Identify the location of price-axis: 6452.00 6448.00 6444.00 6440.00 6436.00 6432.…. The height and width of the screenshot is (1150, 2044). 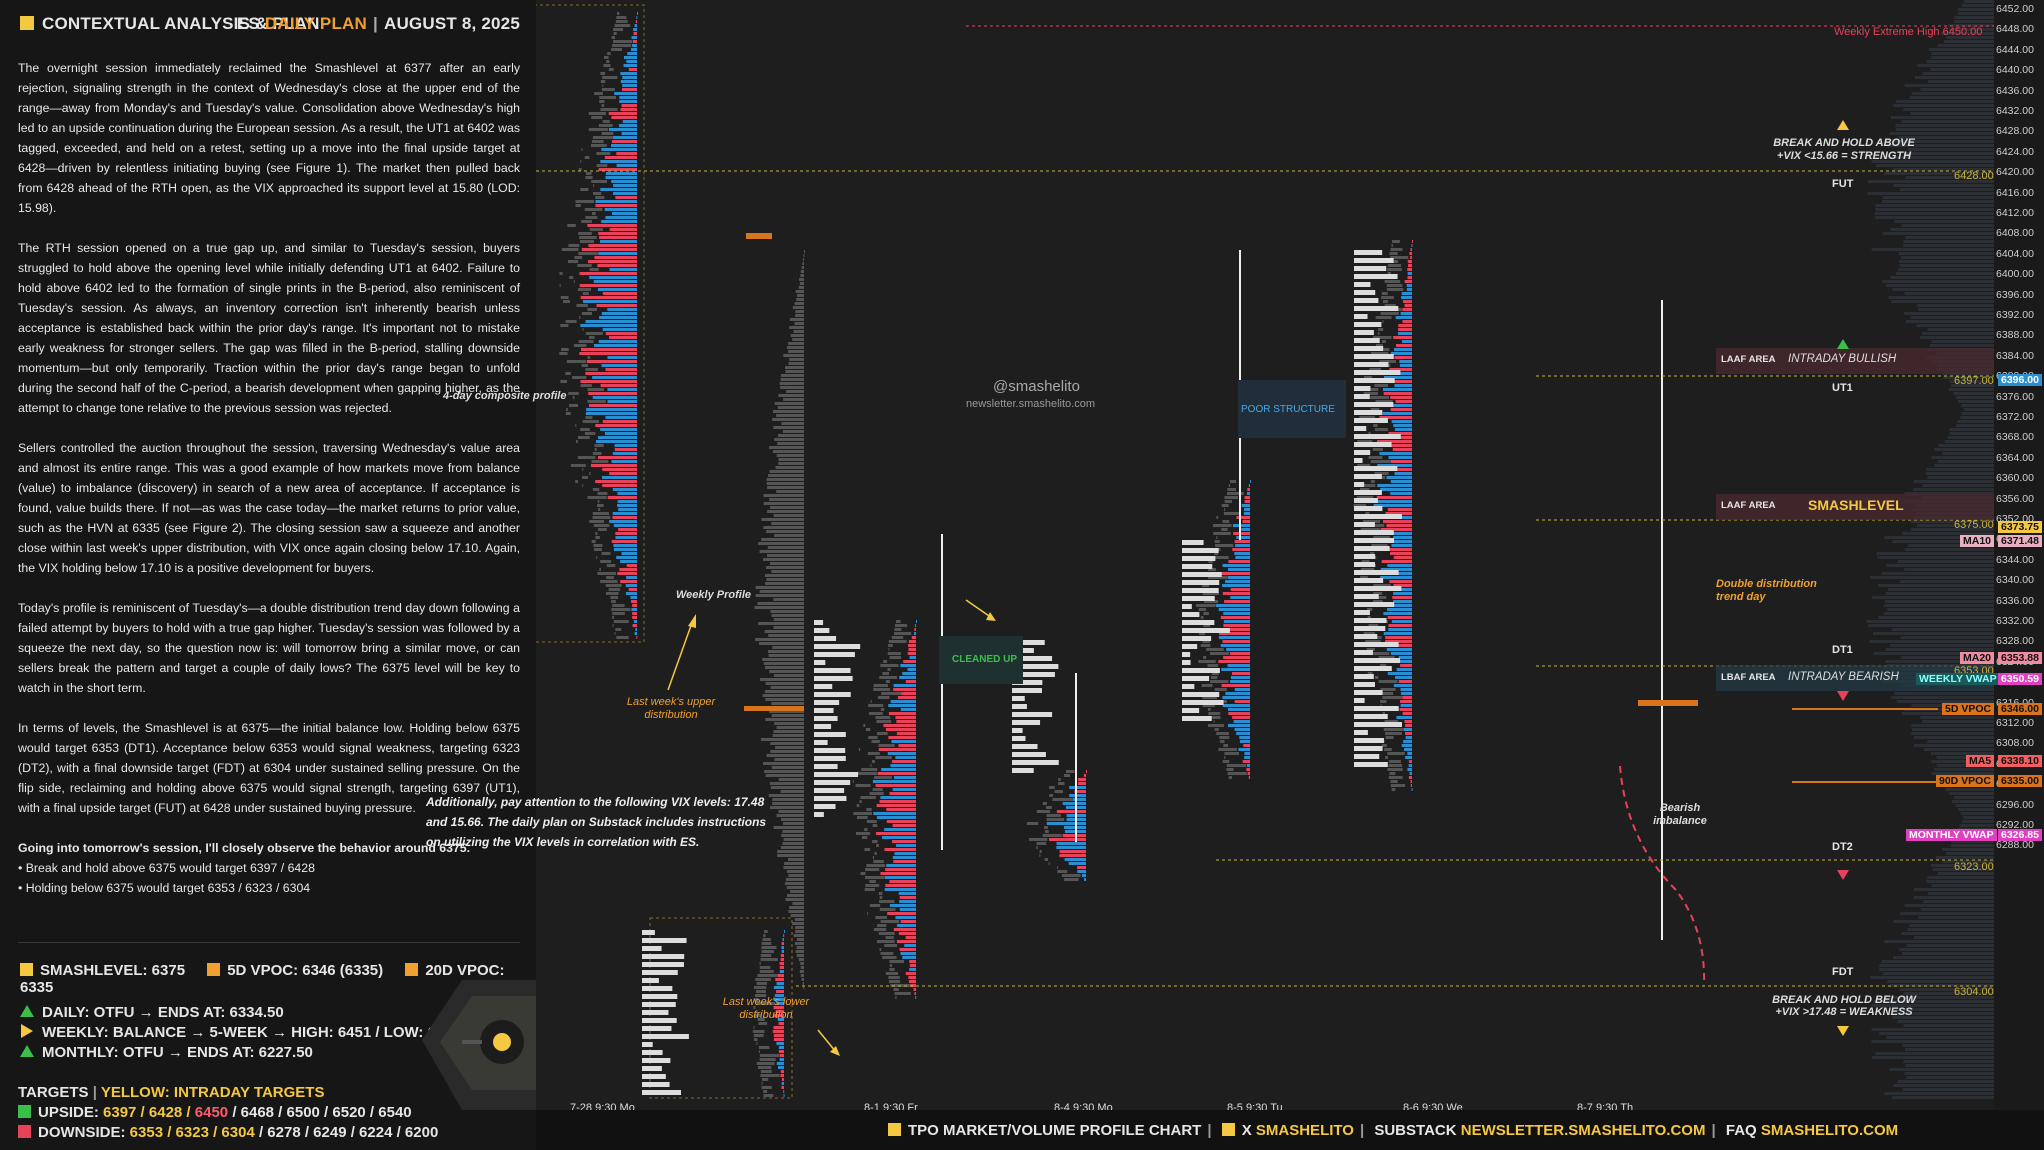
(2019, 555).